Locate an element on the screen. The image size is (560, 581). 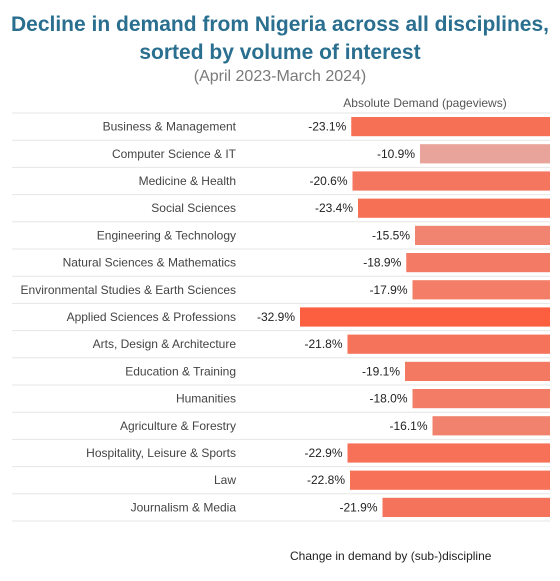
value-label: -21.9% is located at coordinates (358, 507).